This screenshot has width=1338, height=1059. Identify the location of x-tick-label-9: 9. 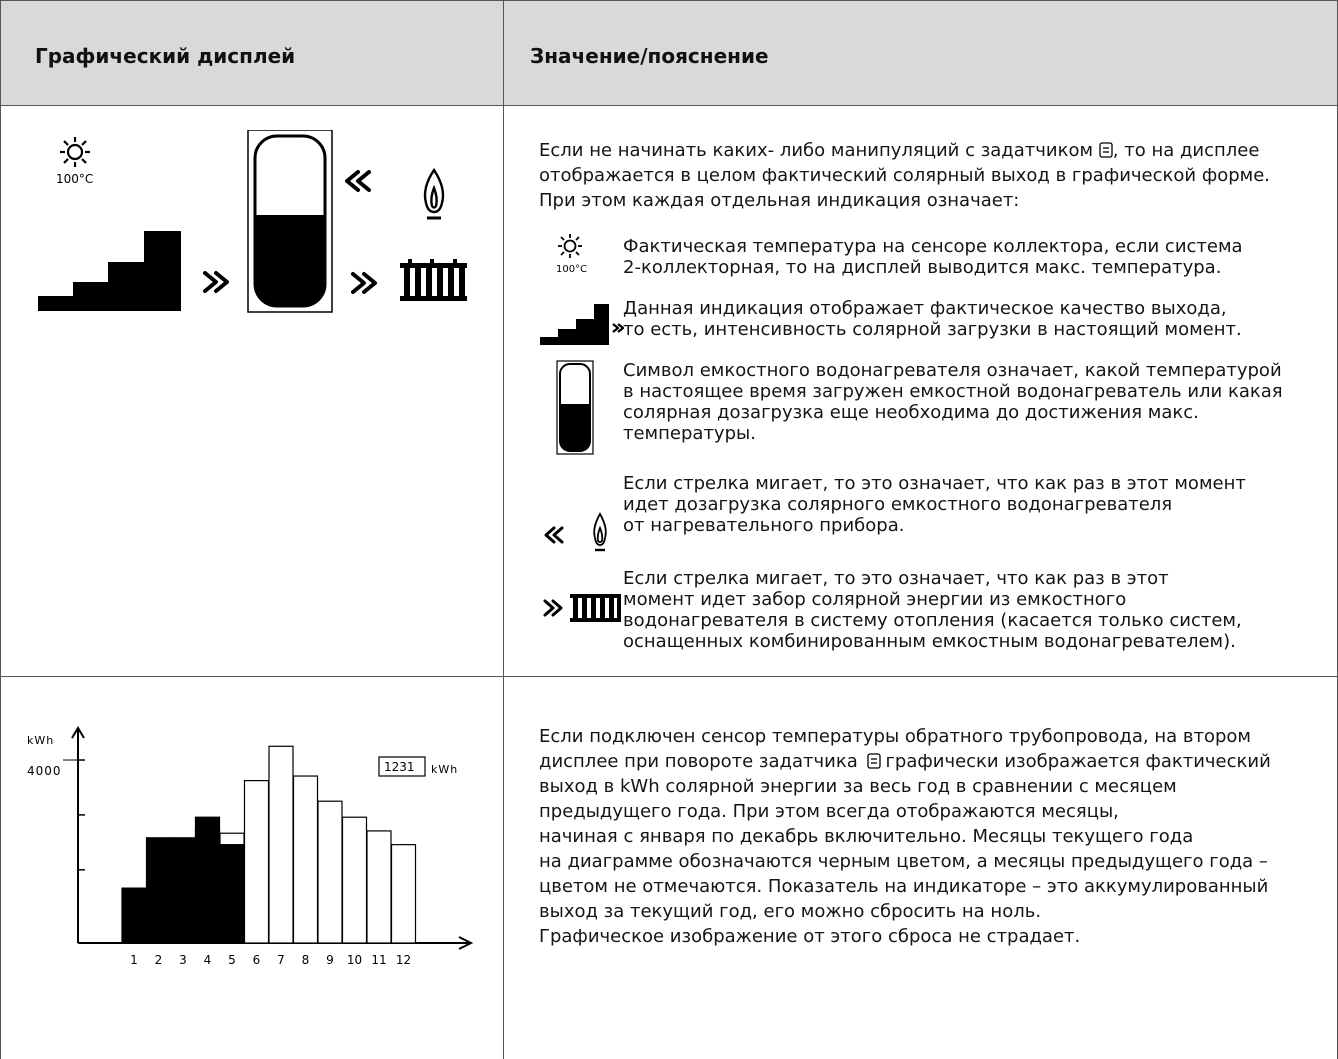
(330, 960).